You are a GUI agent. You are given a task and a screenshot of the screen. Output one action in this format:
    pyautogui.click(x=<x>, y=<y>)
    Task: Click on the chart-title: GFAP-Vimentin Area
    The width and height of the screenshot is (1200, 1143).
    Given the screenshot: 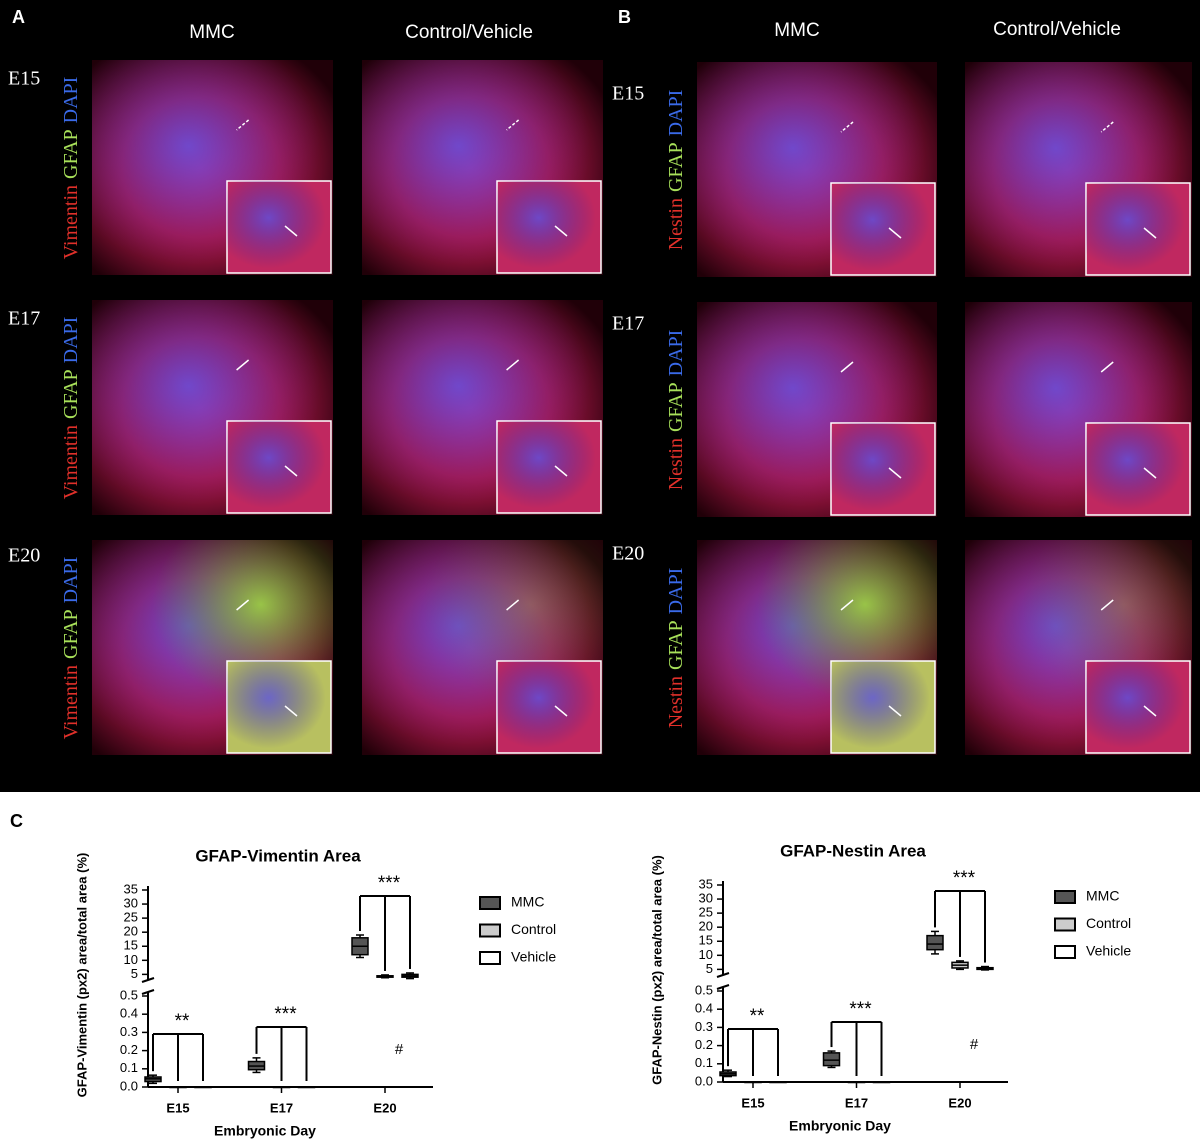 What is the action you would take?
    pyautogui.click(x=278, y=855)
    